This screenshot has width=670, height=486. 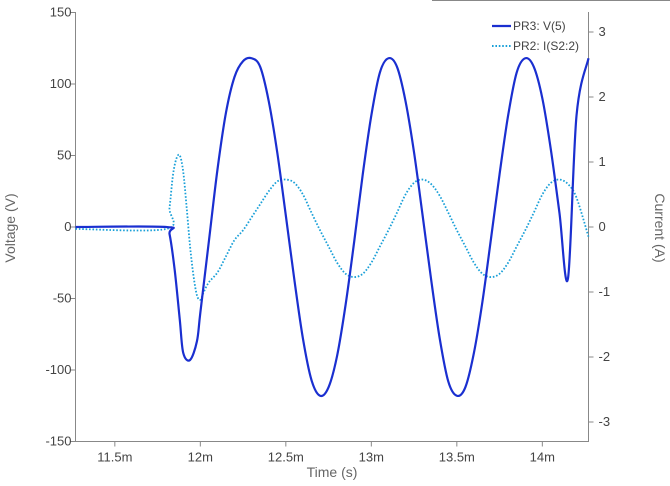 What do you see at coordinates (58, 441) in the screenshot?
I see `left-tick-label: -150` at bounding box center [58, 441].